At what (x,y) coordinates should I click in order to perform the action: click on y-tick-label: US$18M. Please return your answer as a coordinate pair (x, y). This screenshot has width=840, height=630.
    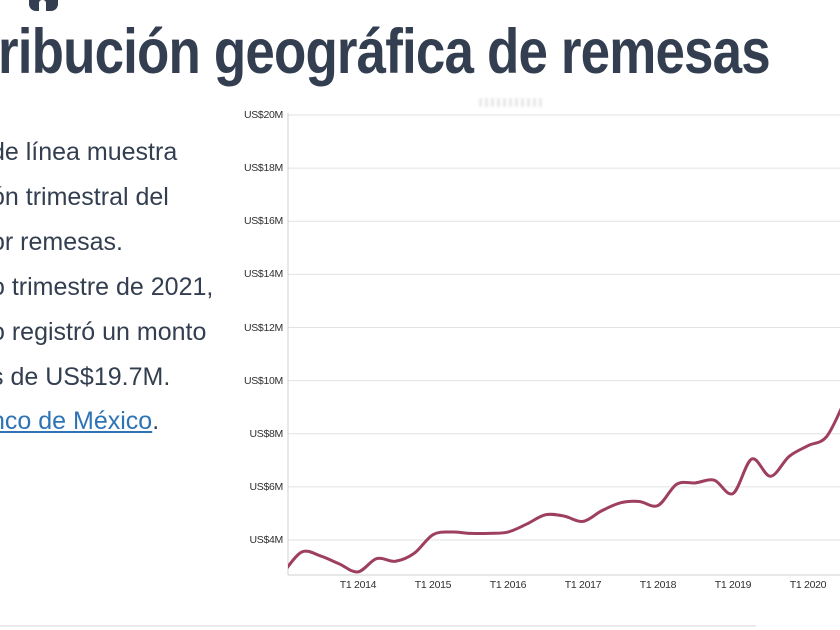
    Looking at the image, I should click on (263, 168).